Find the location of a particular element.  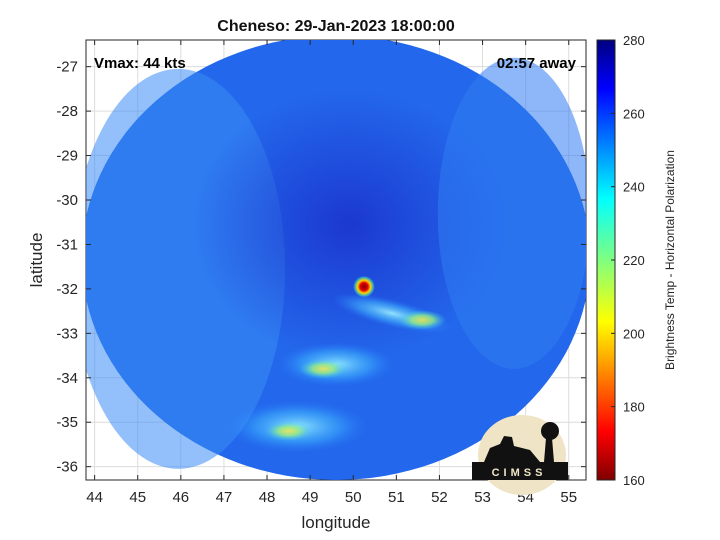

y-tick-label-5: -32 is located at coordinates (67, 289).